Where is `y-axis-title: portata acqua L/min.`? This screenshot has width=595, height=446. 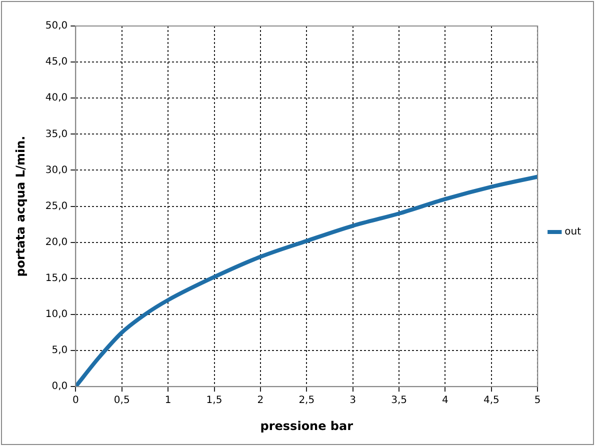
y-axis-title: portata acqua L/min. is located at coordinates (20, 206).